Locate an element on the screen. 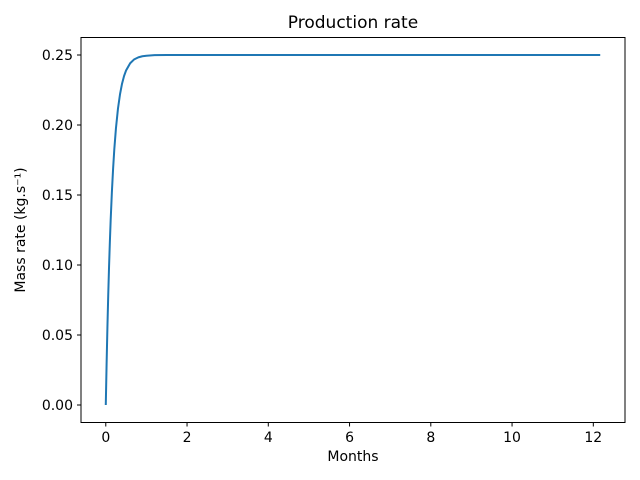 This screenshot has height=480, width=640. x-tick-label: 0 is located at coordinates (105, 438).